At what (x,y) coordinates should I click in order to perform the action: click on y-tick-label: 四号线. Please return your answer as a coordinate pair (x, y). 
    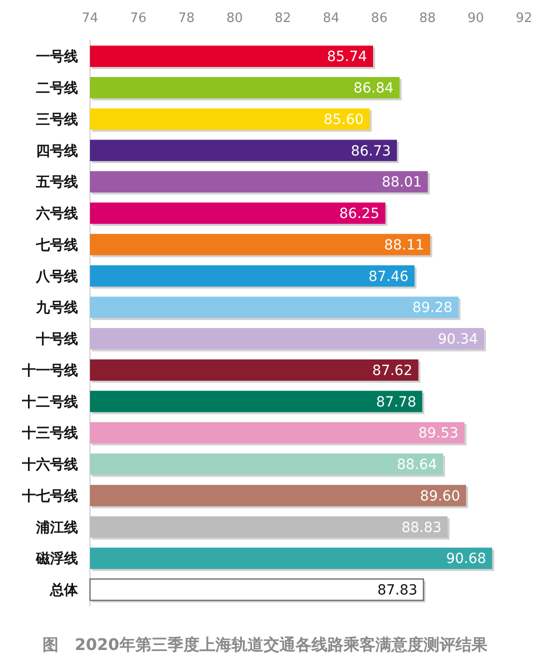
    Looking at the image, I should click on (57, 151).